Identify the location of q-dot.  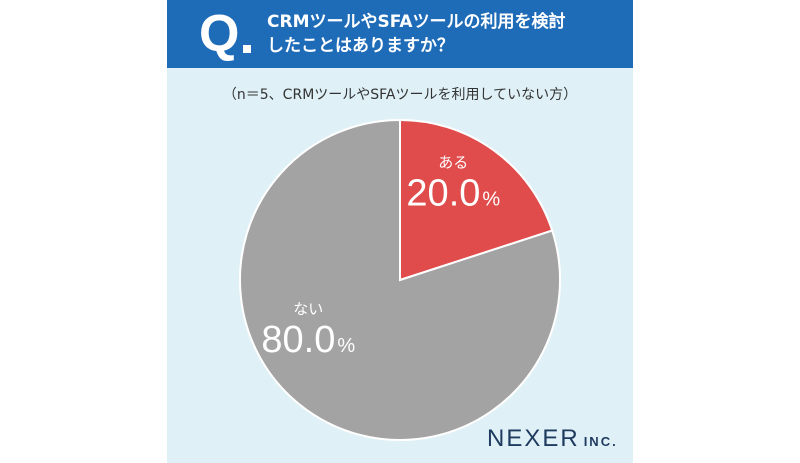
(247, 49).